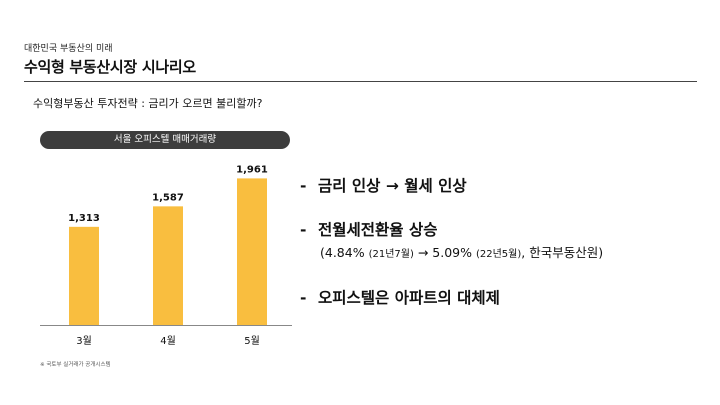  Describe the element at coordinates (444, 252) in the screenshot. I see `detail-part: → 5.09%` at that location.